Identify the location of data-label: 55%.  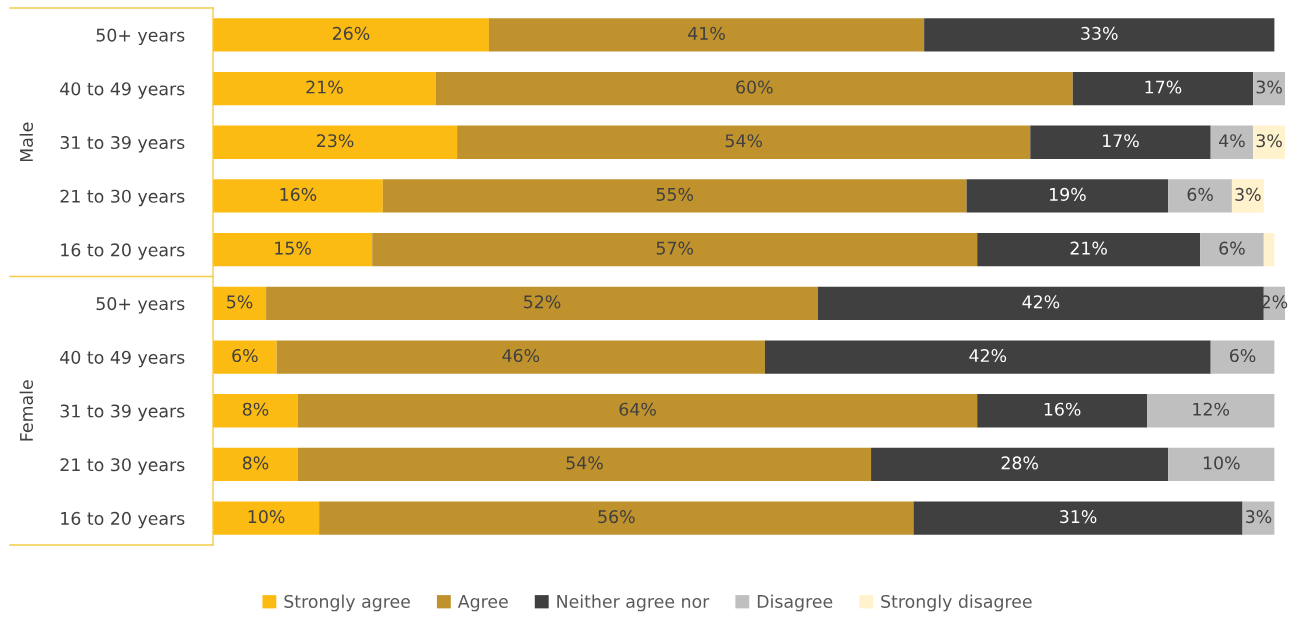
(675, 194).